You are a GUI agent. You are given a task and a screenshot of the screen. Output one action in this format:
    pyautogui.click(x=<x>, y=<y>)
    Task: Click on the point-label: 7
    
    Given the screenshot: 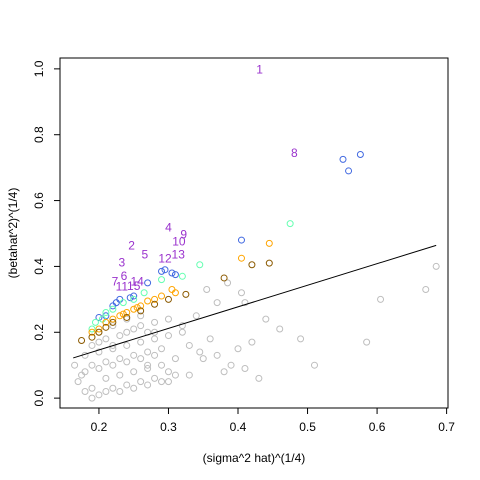 What is the action you would take?
    pyautogui.click(x=115, y=282)
    